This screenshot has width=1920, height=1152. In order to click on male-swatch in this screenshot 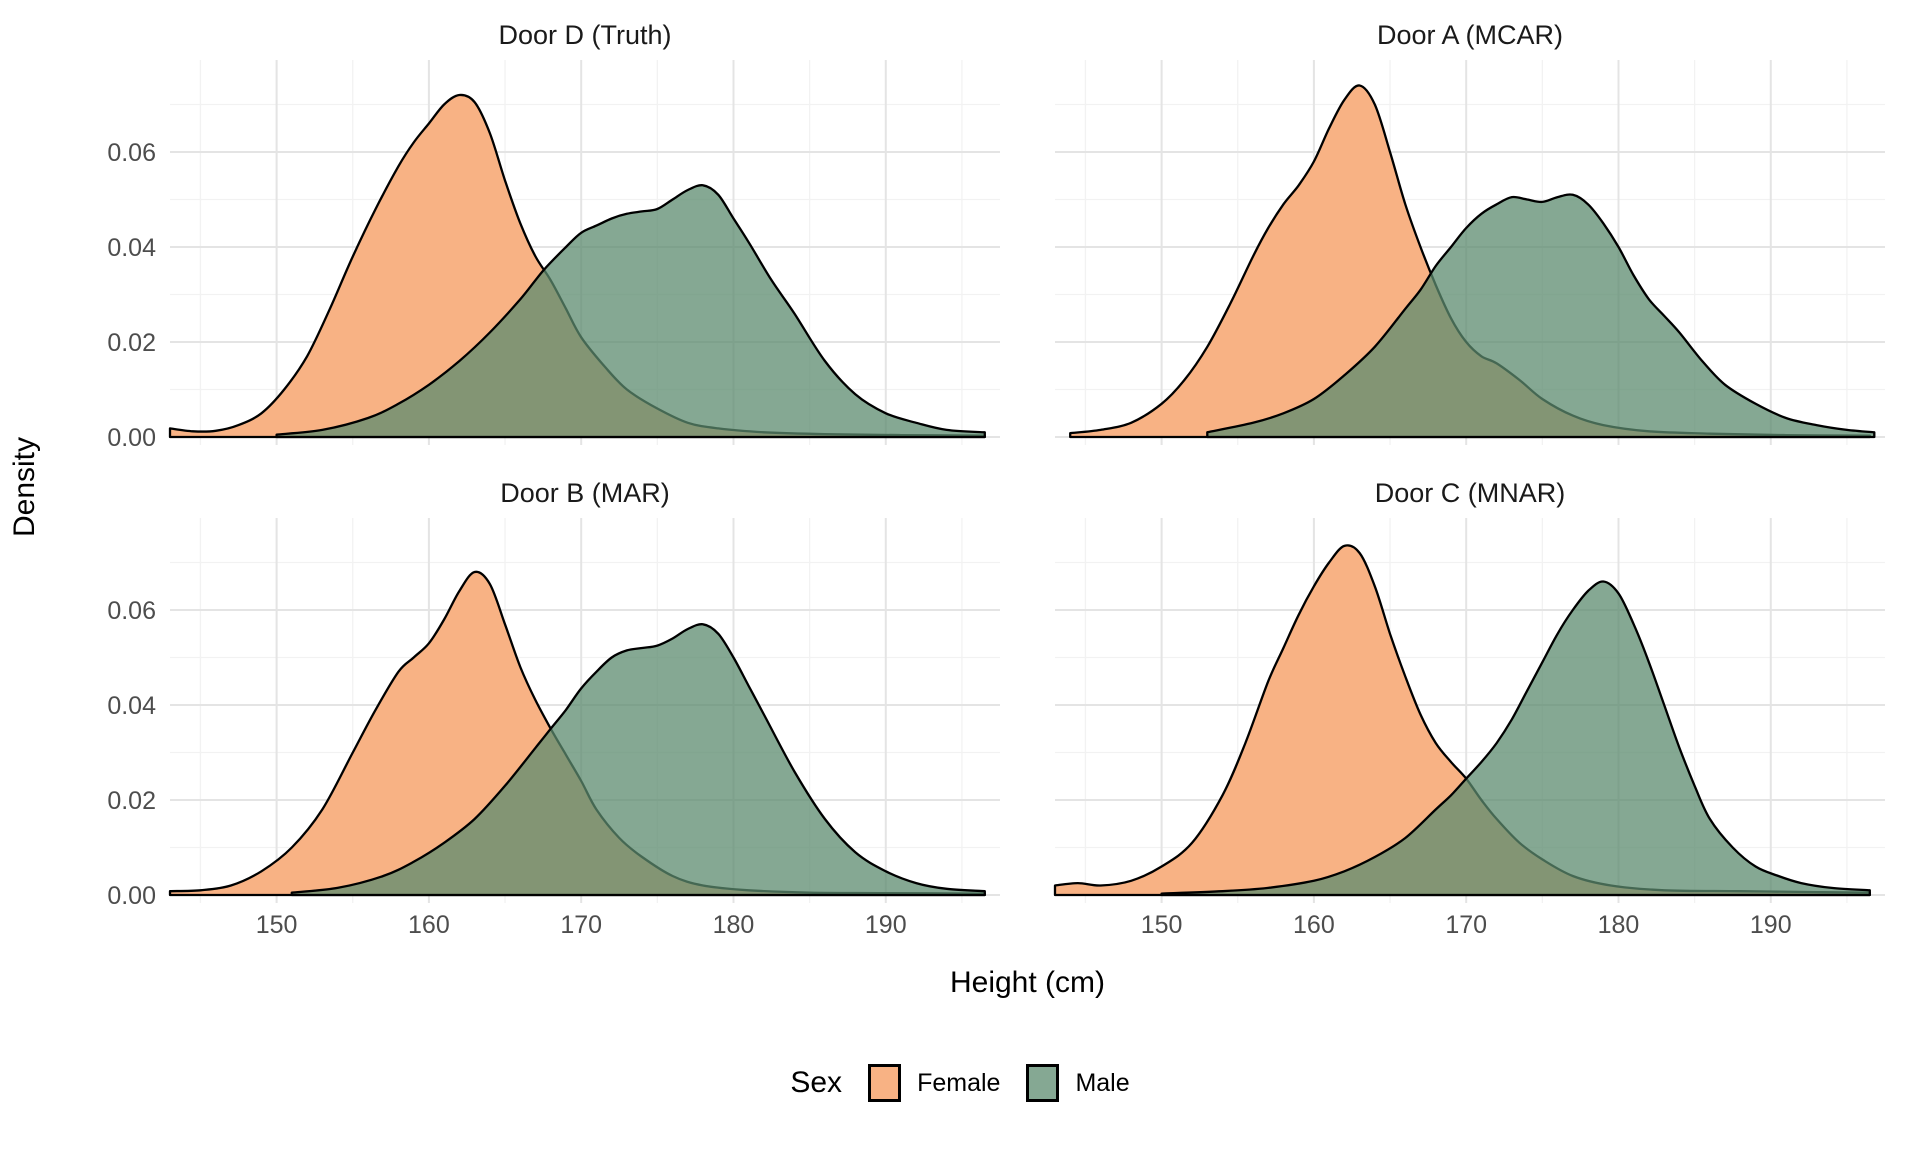, I will do `click(1043, 1083)`.